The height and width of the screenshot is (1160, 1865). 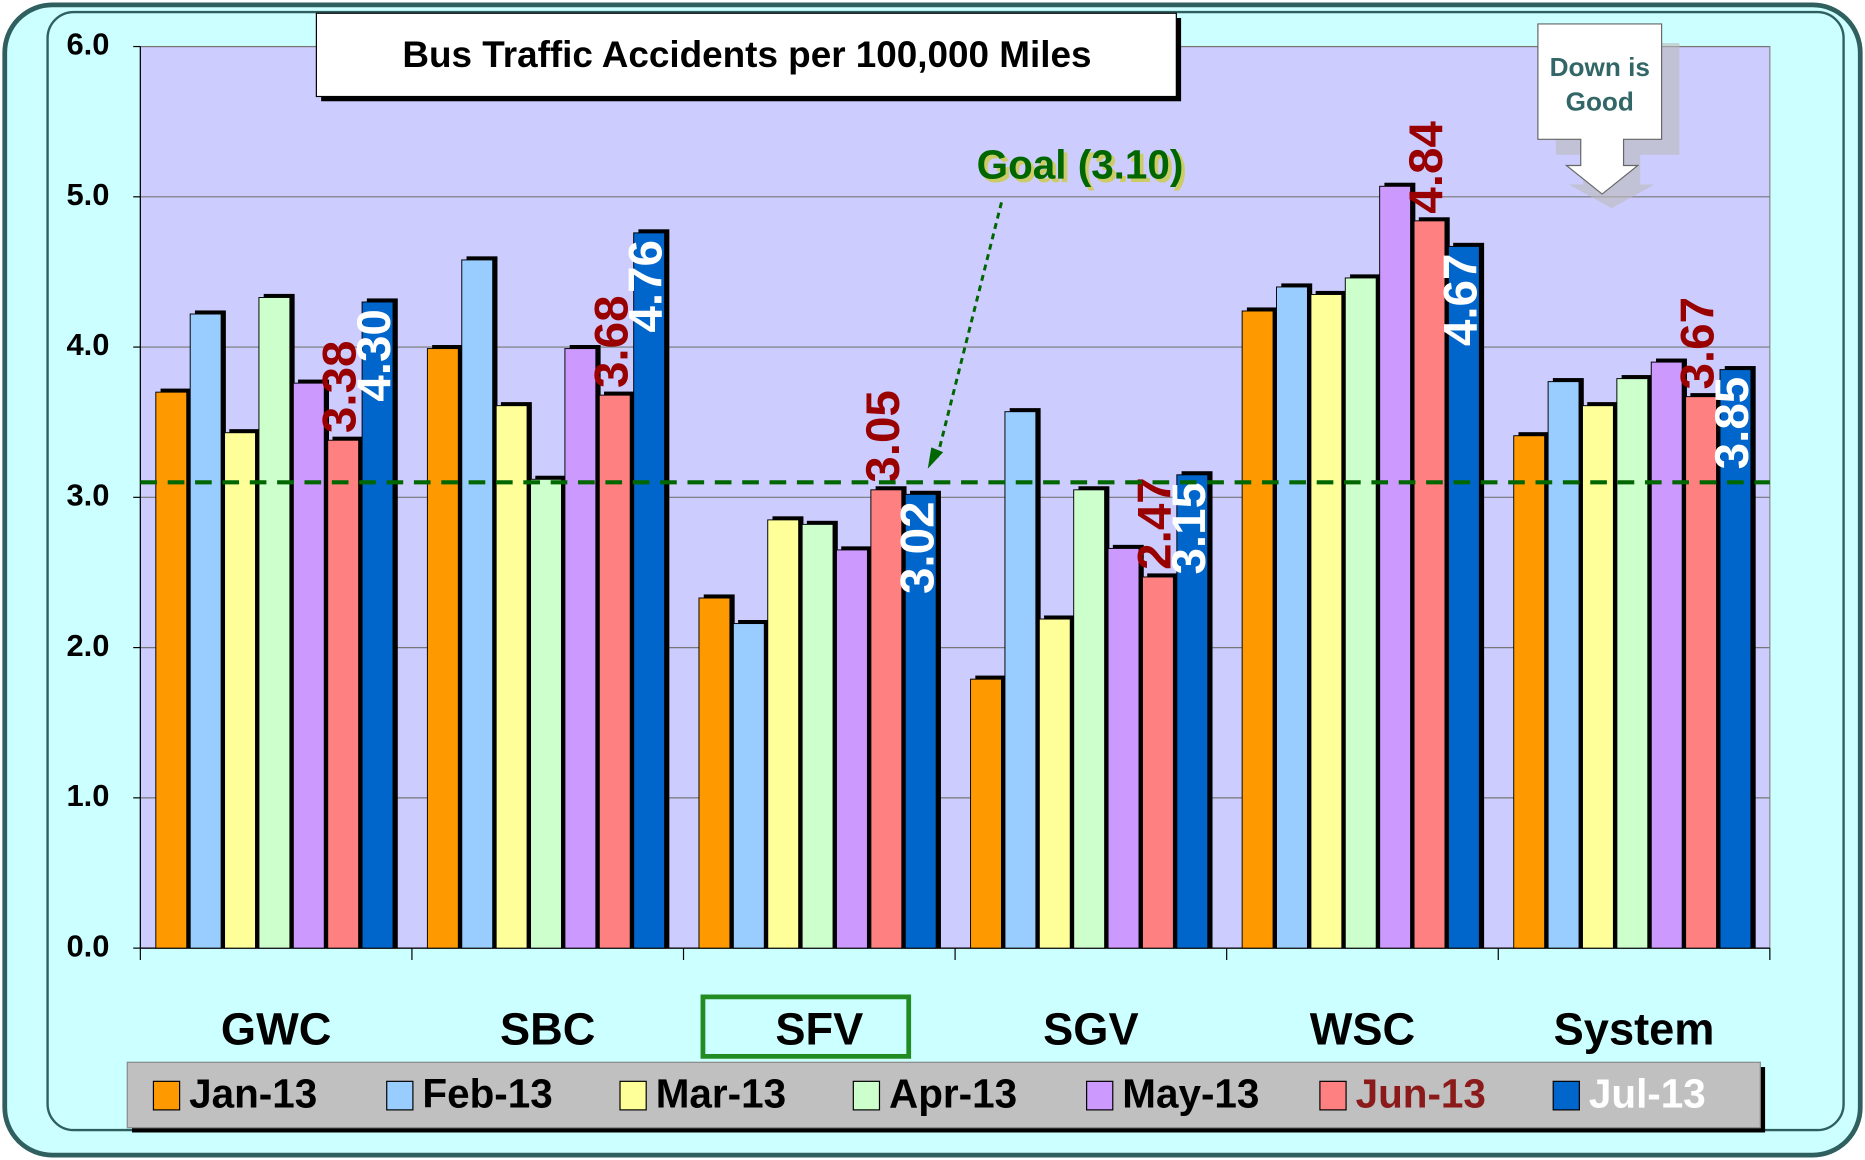 What do you see at coordinates (276, 1029) in the screenshot?
I see `x-tick-label: GWC` at bounding box center [276, 1029].